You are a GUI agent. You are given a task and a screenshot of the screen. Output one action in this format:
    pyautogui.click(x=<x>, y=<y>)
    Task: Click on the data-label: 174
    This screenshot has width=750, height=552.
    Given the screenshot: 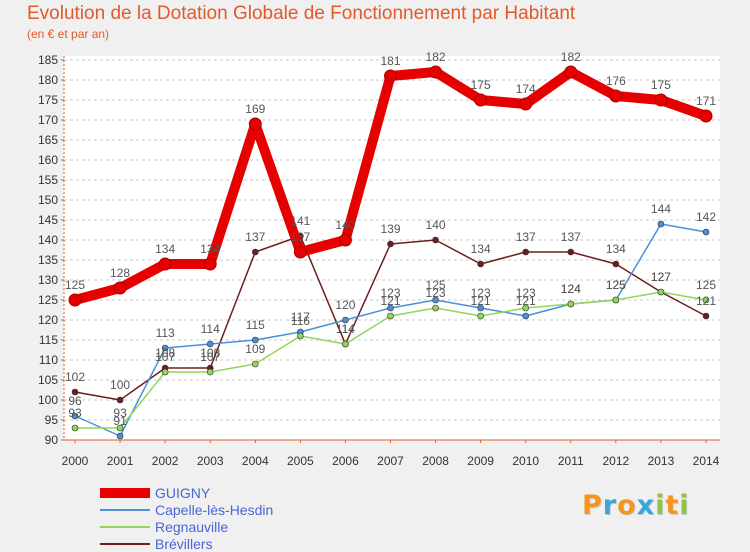 What is the action you would take?
    pyautogui.click(x=526, y=89)
    